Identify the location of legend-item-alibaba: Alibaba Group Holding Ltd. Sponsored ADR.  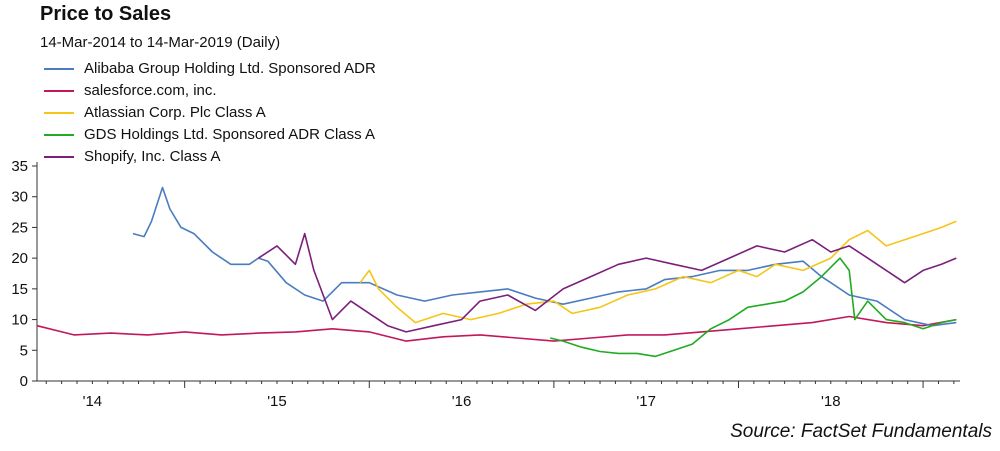
(208, 69).